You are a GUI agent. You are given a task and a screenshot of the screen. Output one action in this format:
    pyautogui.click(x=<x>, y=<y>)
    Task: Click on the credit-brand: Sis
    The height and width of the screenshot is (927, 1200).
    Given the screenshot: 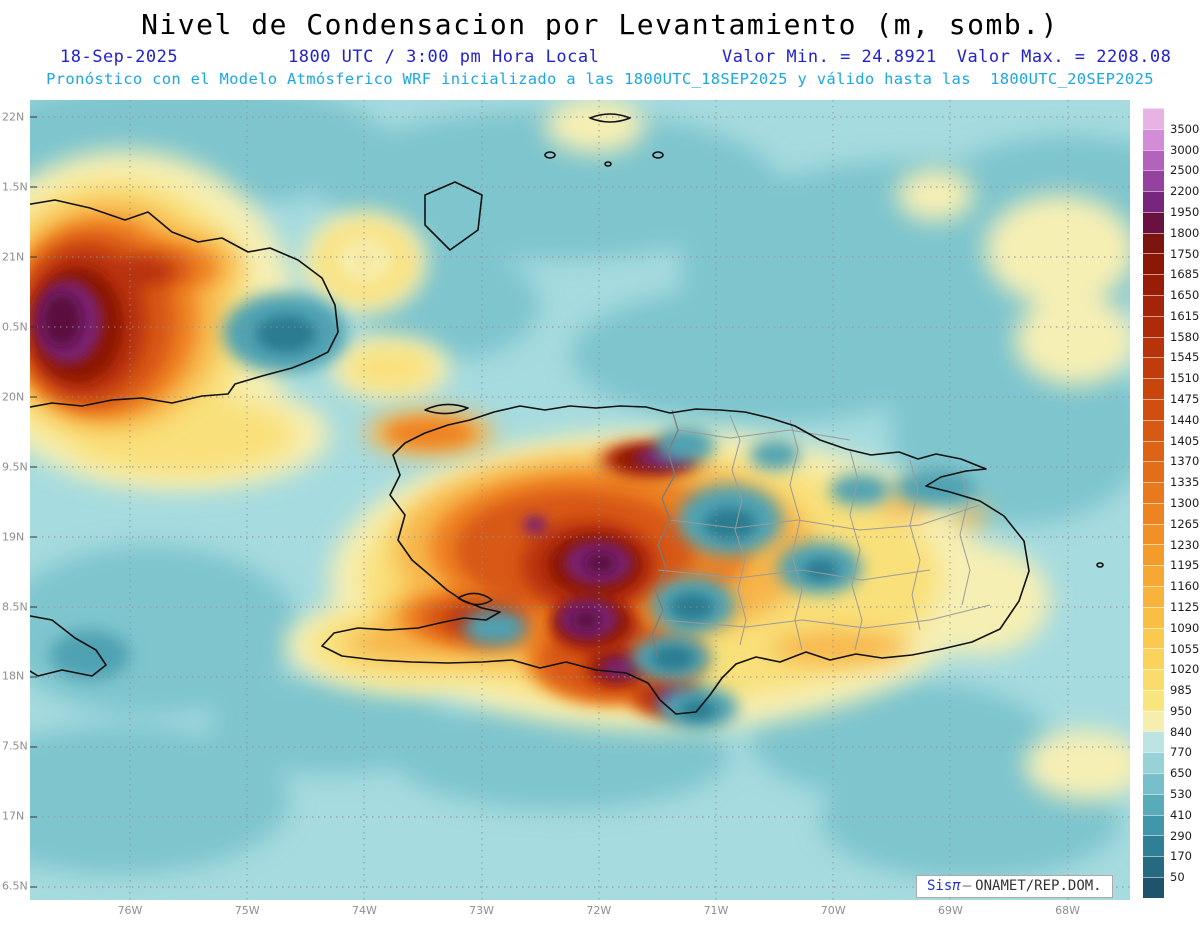 What is the action you would take?
    pyautogui.click(x=940, y=886)
    